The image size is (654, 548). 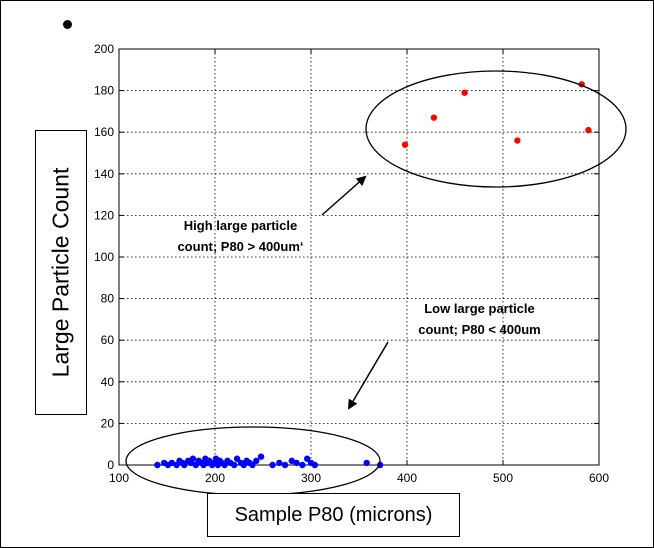 What do you see at coordinates (119, 478) in the screenshot?
I see `x-tick-label: 100` at bounding box center [119, 478].